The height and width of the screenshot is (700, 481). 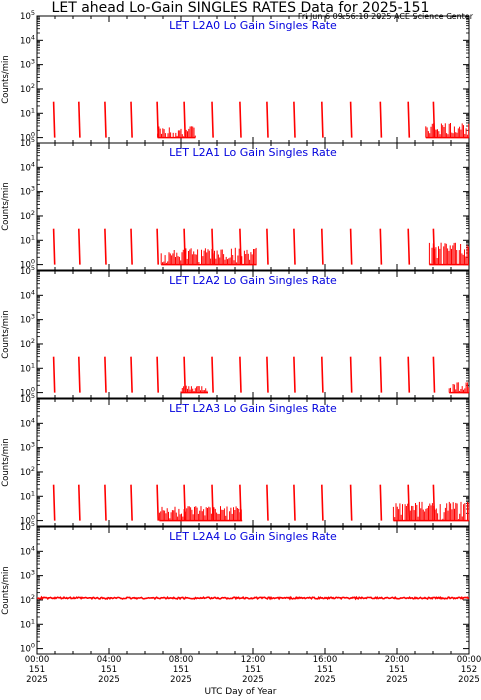 What do you see at coordinates (469, 670) in the screenshot?
I see `x-tick-doy: 152` at bounding box center [469, 670].